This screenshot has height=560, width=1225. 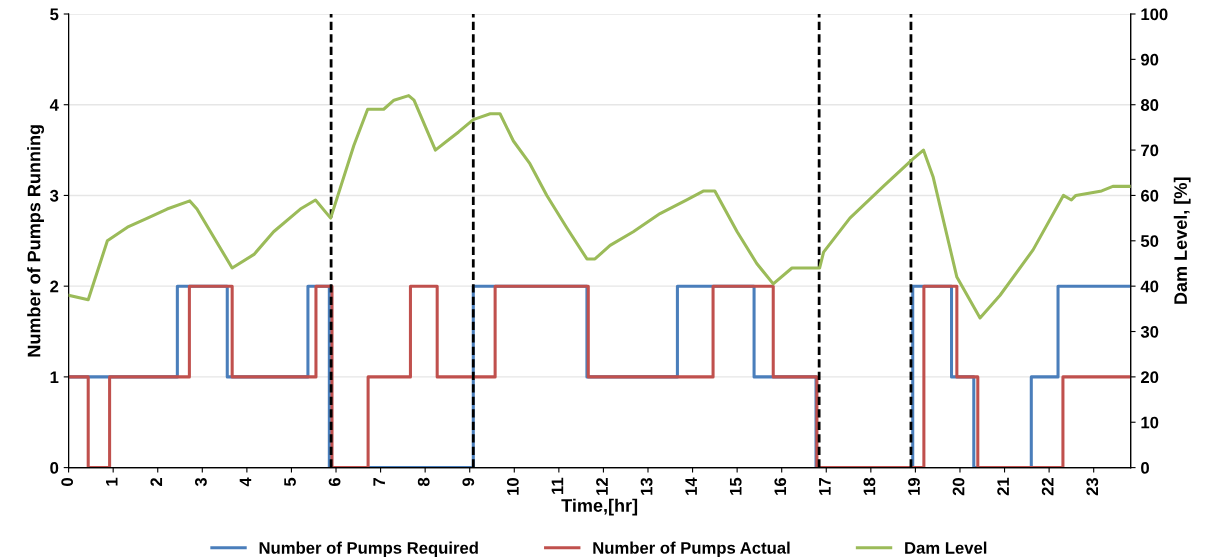 I want to click on x-tick-label: 9, so click(x=468, y=482).